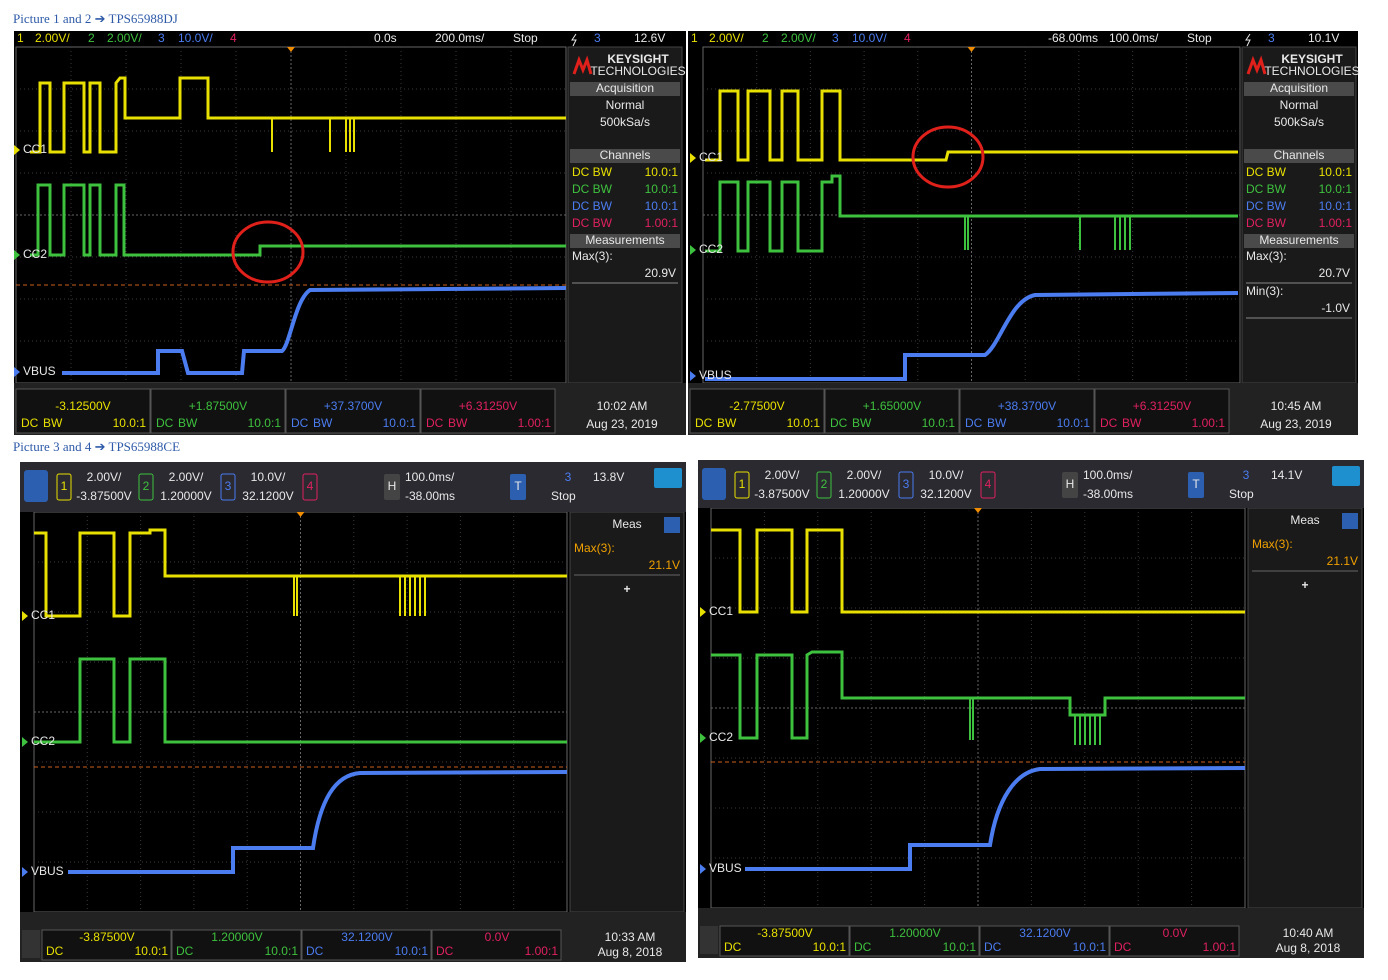 This screenshot has width=1388, height=980. Describe the element at coordinates (1073, 38) in the screenshot. I see `header-text: -68.00ms` at that location.